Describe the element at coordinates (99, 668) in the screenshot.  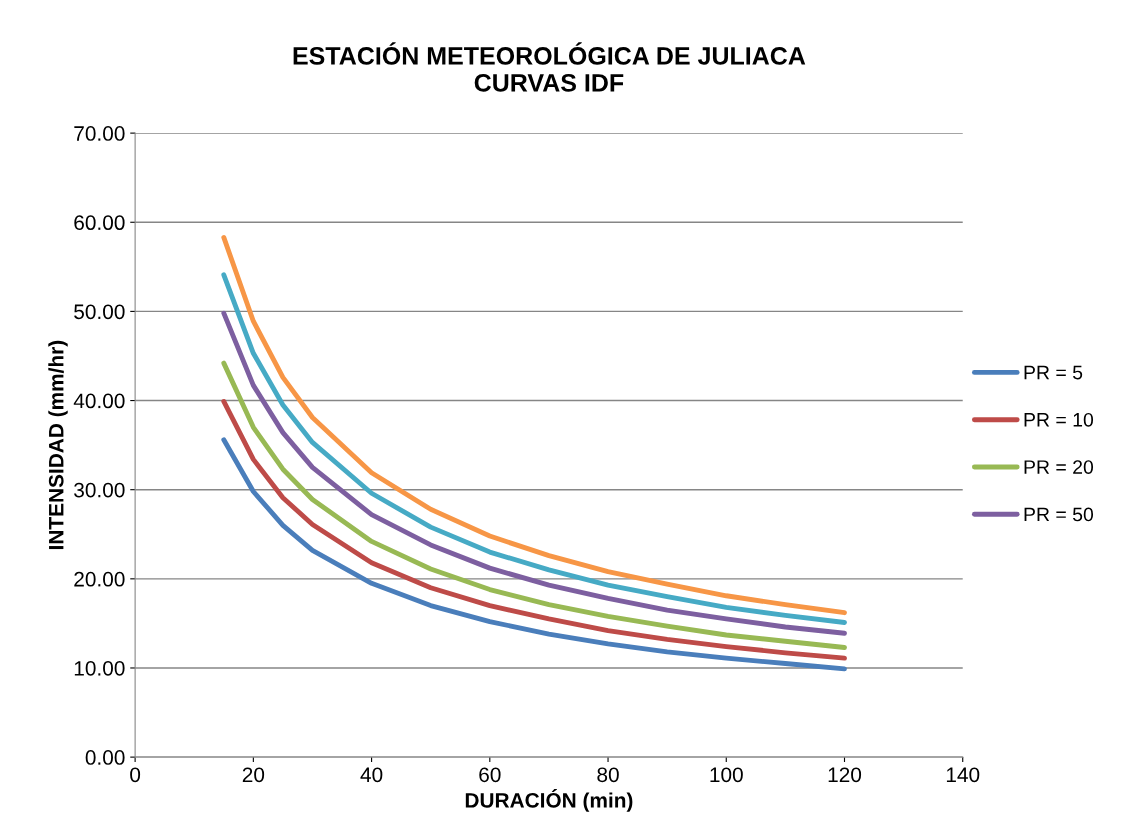
I see `y-tick-label: 10.00` at that location.